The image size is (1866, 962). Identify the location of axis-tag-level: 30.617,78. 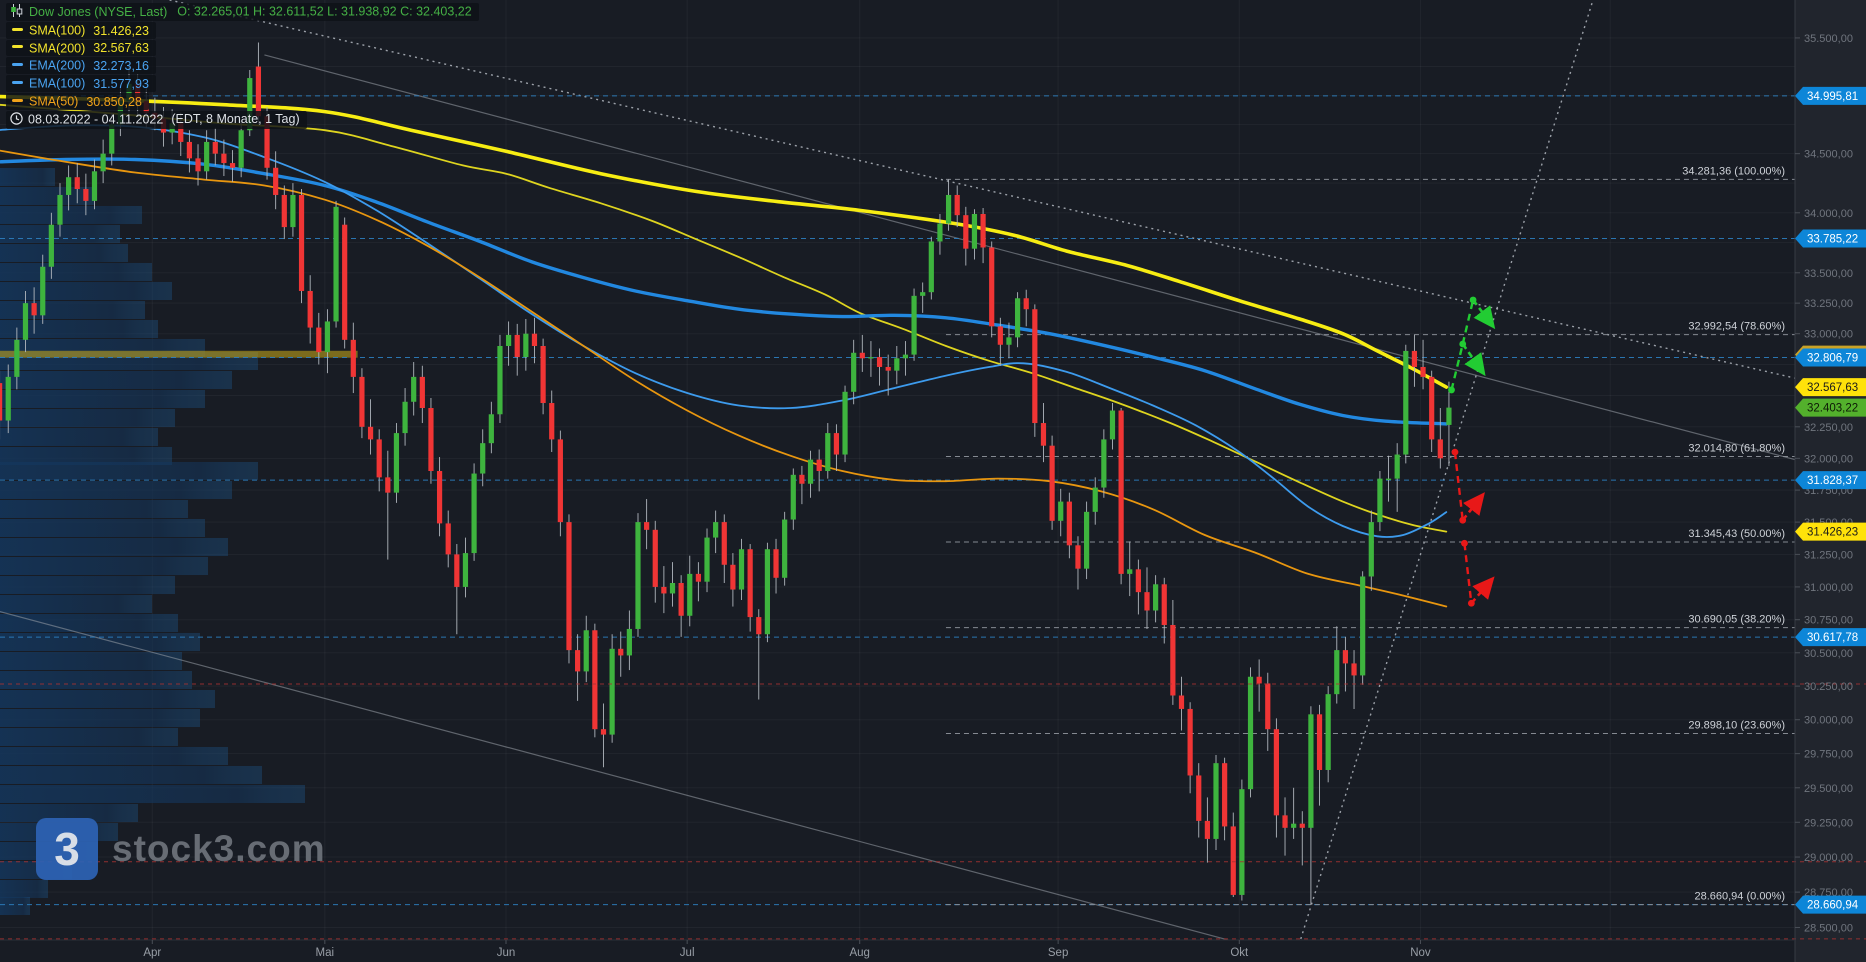
(1830, 637).